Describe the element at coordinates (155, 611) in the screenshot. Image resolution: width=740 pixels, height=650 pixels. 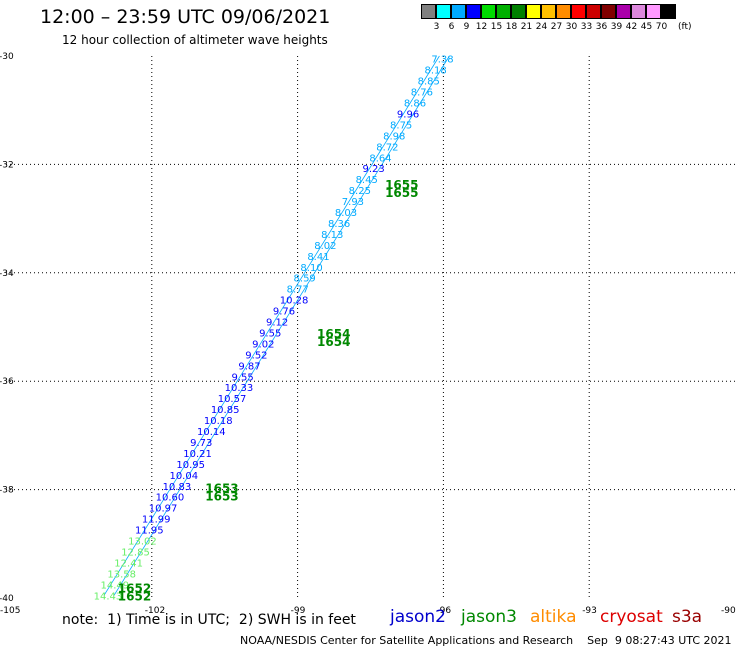
I see `lon-tick-label: -102` at that location.